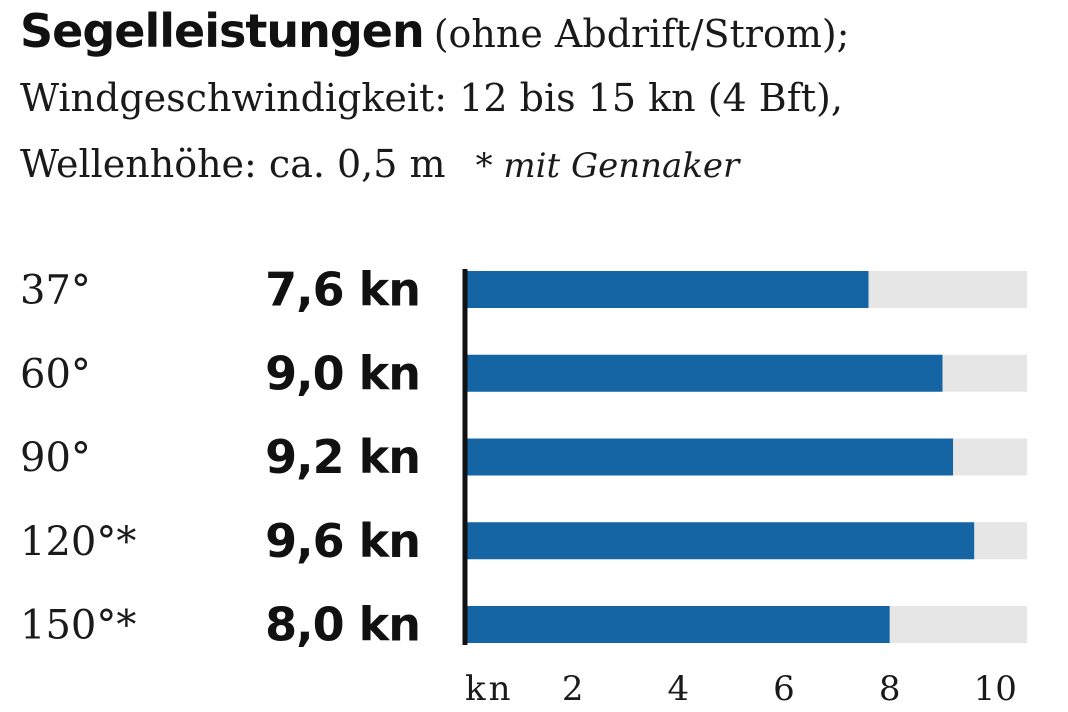 The width and height of the screenshot is (1068, 712). What do you see at coordinates (641, 34) in the screenshot?
I see `subtitle-part1: (ohne Abdrift/Strom);` at bounding box center [641, 34].